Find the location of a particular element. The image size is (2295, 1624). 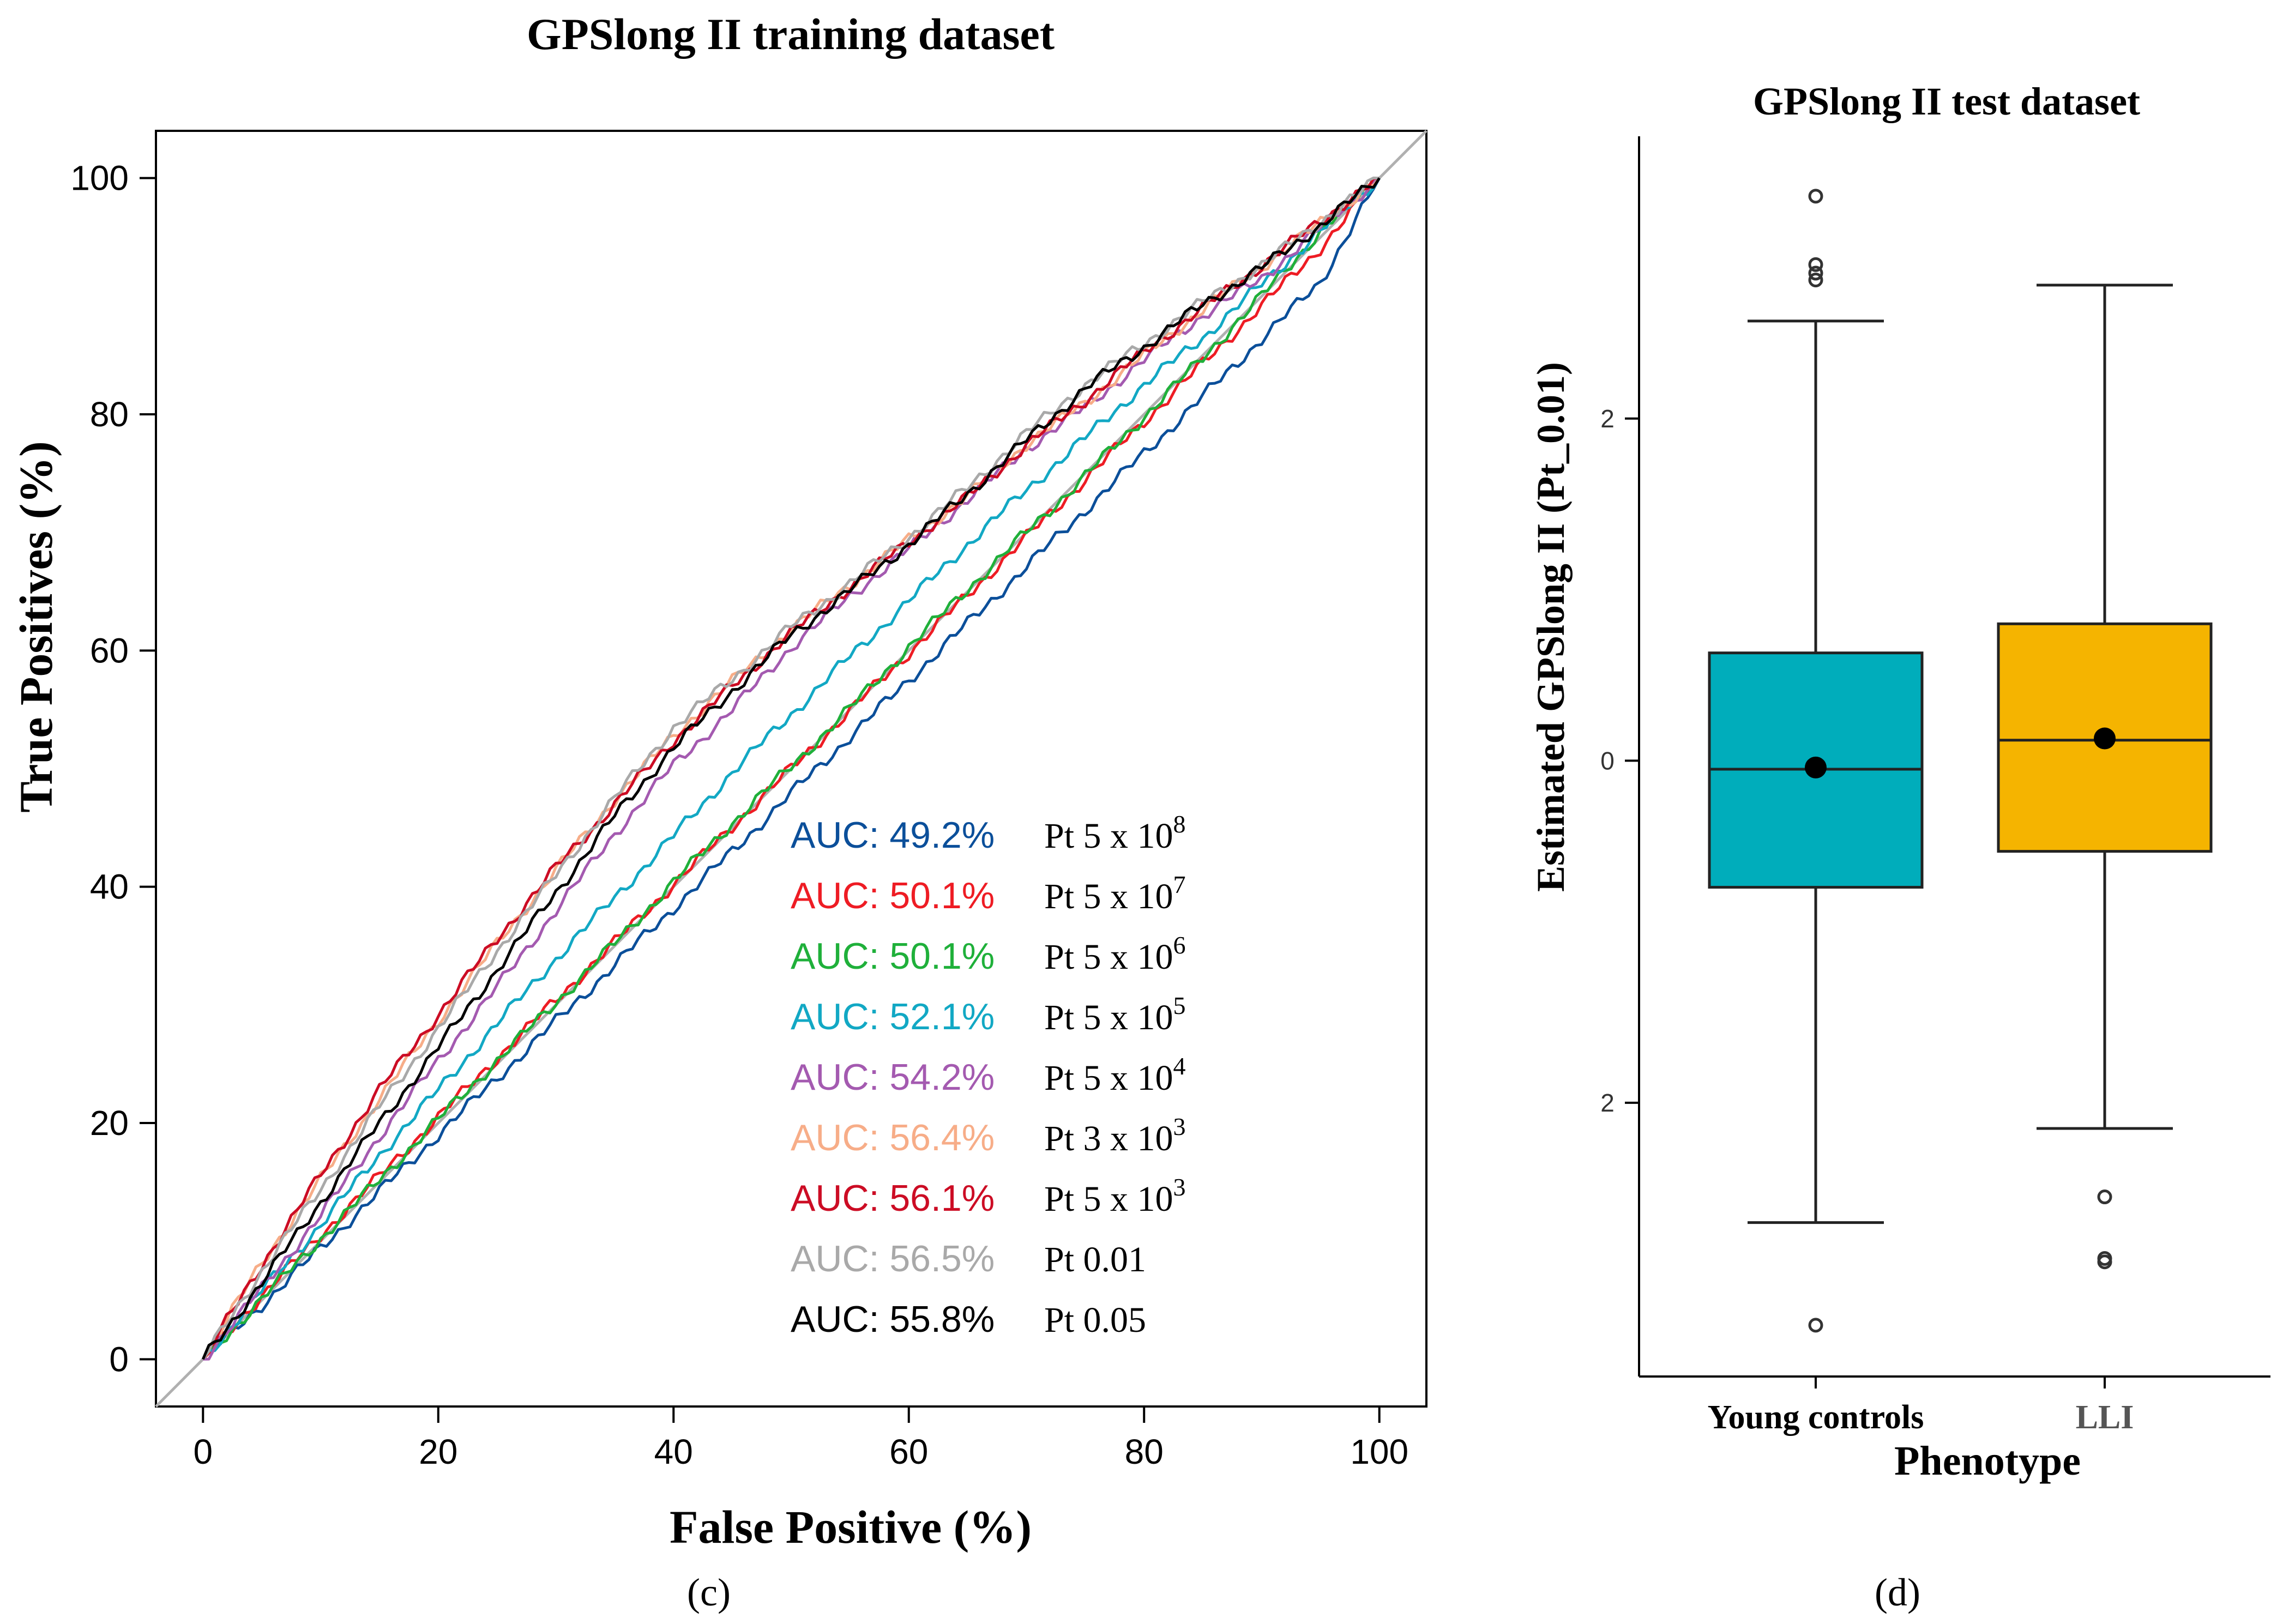

legend-auc-label: AUC: 56.5% is located at coordinates (893, 1258).